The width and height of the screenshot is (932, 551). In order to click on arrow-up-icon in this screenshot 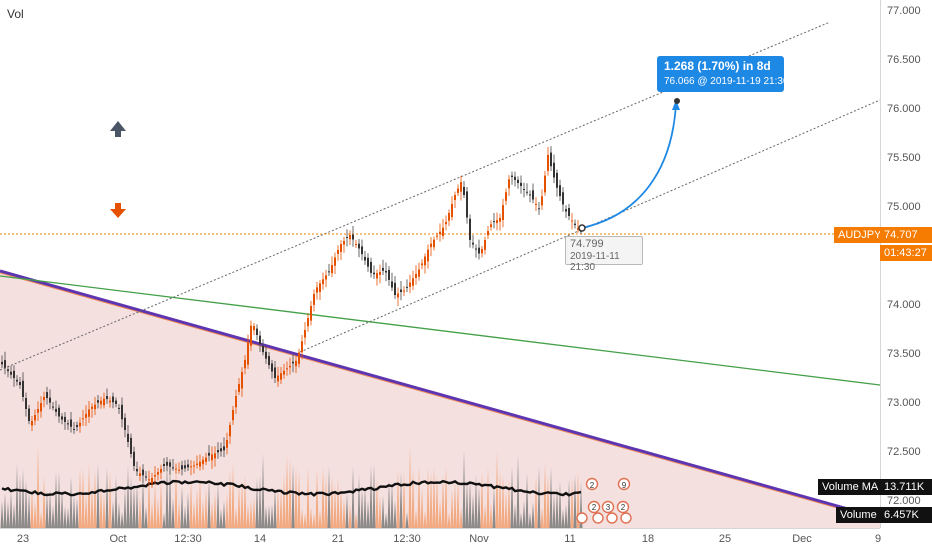, I will do `click(118, 129)`.